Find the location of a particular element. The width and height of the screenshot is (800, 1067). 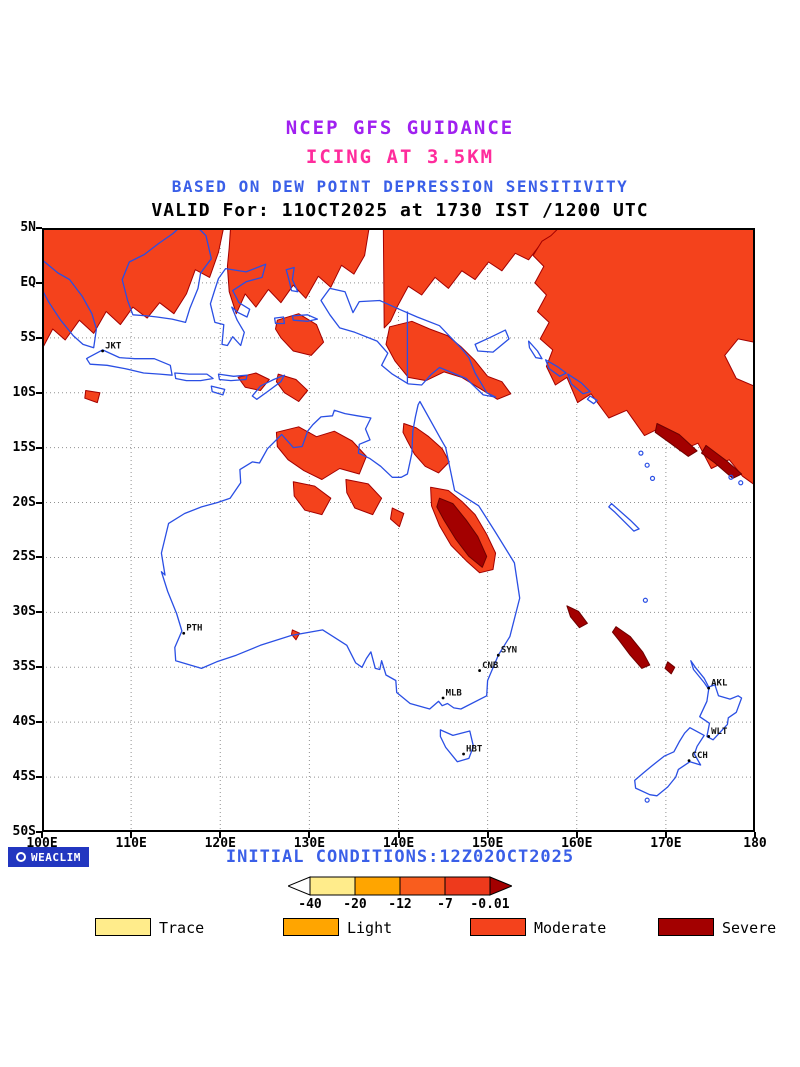

legend-swatch-moderate is located at coordinates (498, 927).